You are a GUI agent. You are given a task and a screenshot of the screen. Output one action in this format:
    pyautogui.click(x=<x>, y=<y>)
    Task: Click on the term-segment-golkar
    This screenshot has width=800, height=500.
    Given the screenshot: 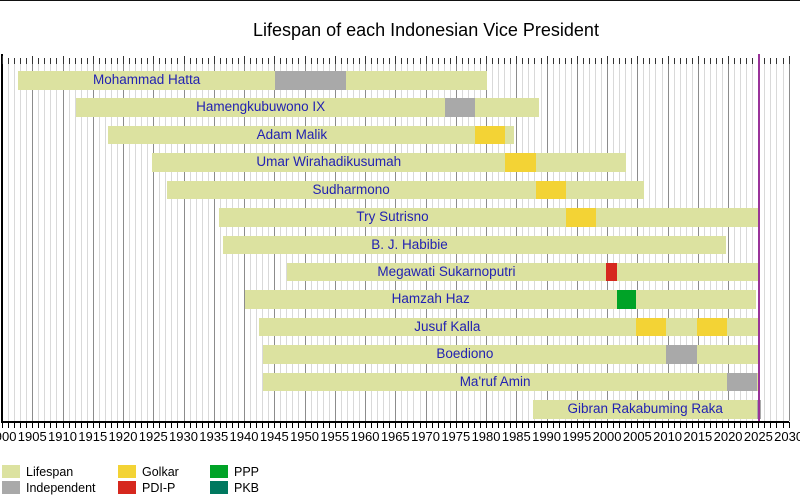 What is the action you would take?
    pyautogui.click(x=581, y=217)
    